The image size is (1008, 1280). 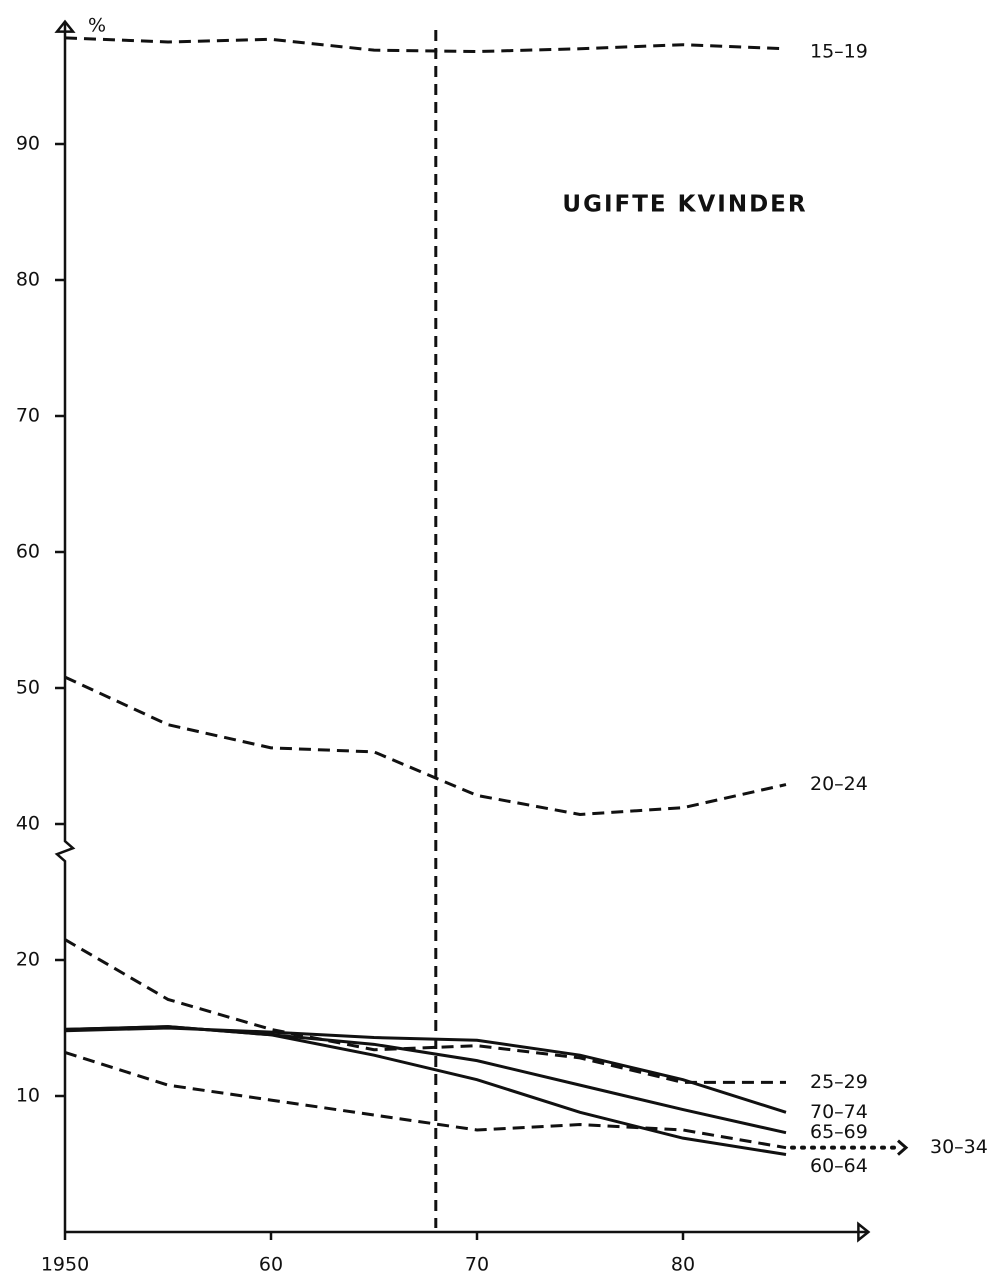 I want to click on series-label: 20–24, so click(x=839, y=784).